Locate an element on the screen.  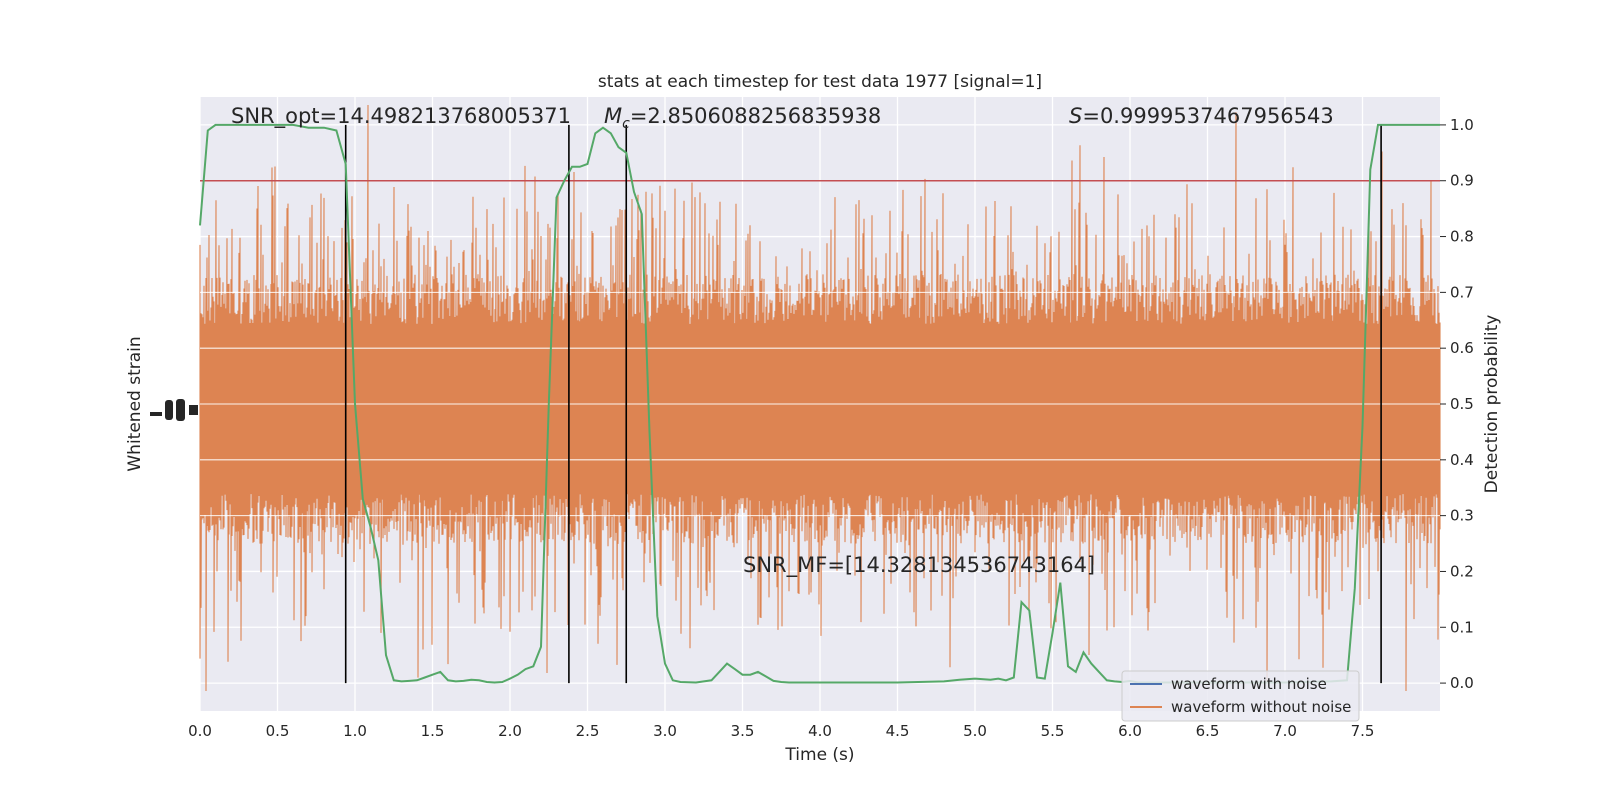
y-tick-label: 0.0 is located at coordinates (1462, 683).